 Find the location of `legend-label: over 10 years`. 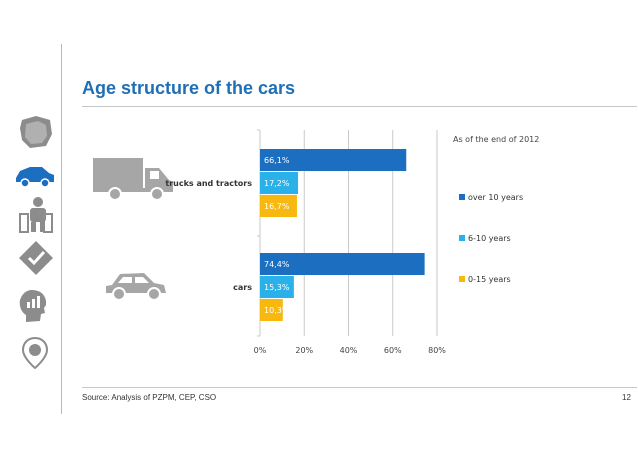

legend-label: over 10 years is located at coordinates (495, 197).